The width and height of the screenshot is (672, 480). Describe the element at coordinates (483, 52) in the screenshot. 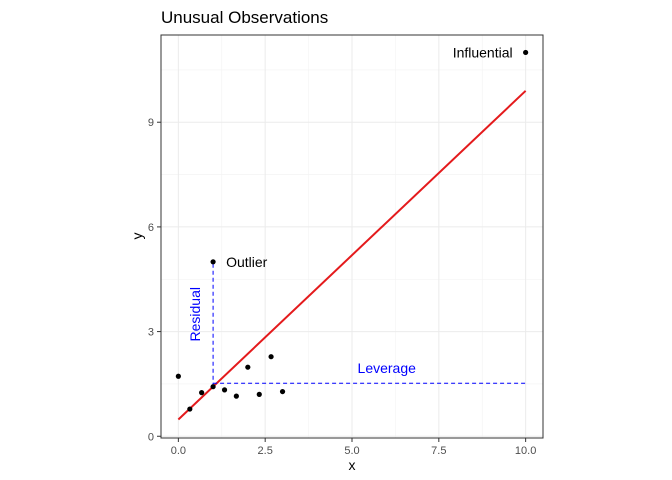

I see `influential-label: Influential` at that location.